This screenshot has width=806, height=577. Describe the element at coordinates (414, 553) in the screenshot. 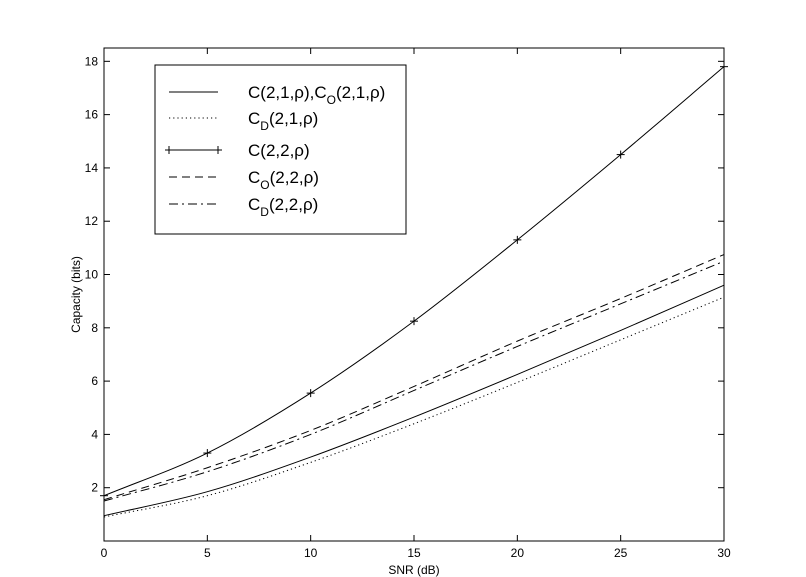

I see `x-tick-label: 15` at that location.